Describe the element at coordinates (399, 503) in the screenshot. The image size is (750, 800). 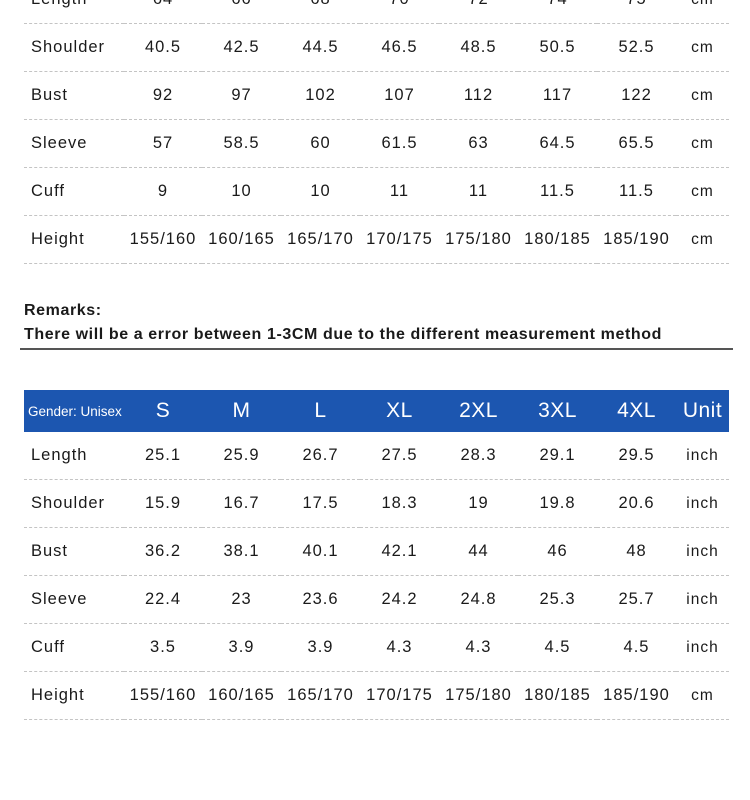
I see `measurement-cell: 18.3` at that location.